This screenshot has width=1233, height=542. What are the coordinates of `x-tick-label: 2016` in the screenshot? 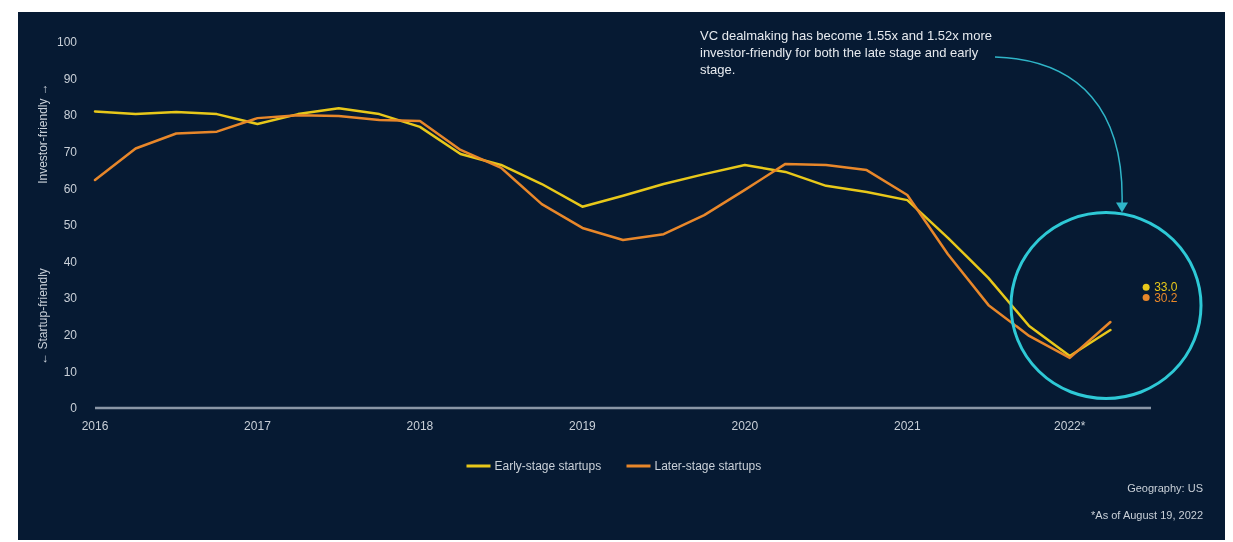 It's located at (95, 426).